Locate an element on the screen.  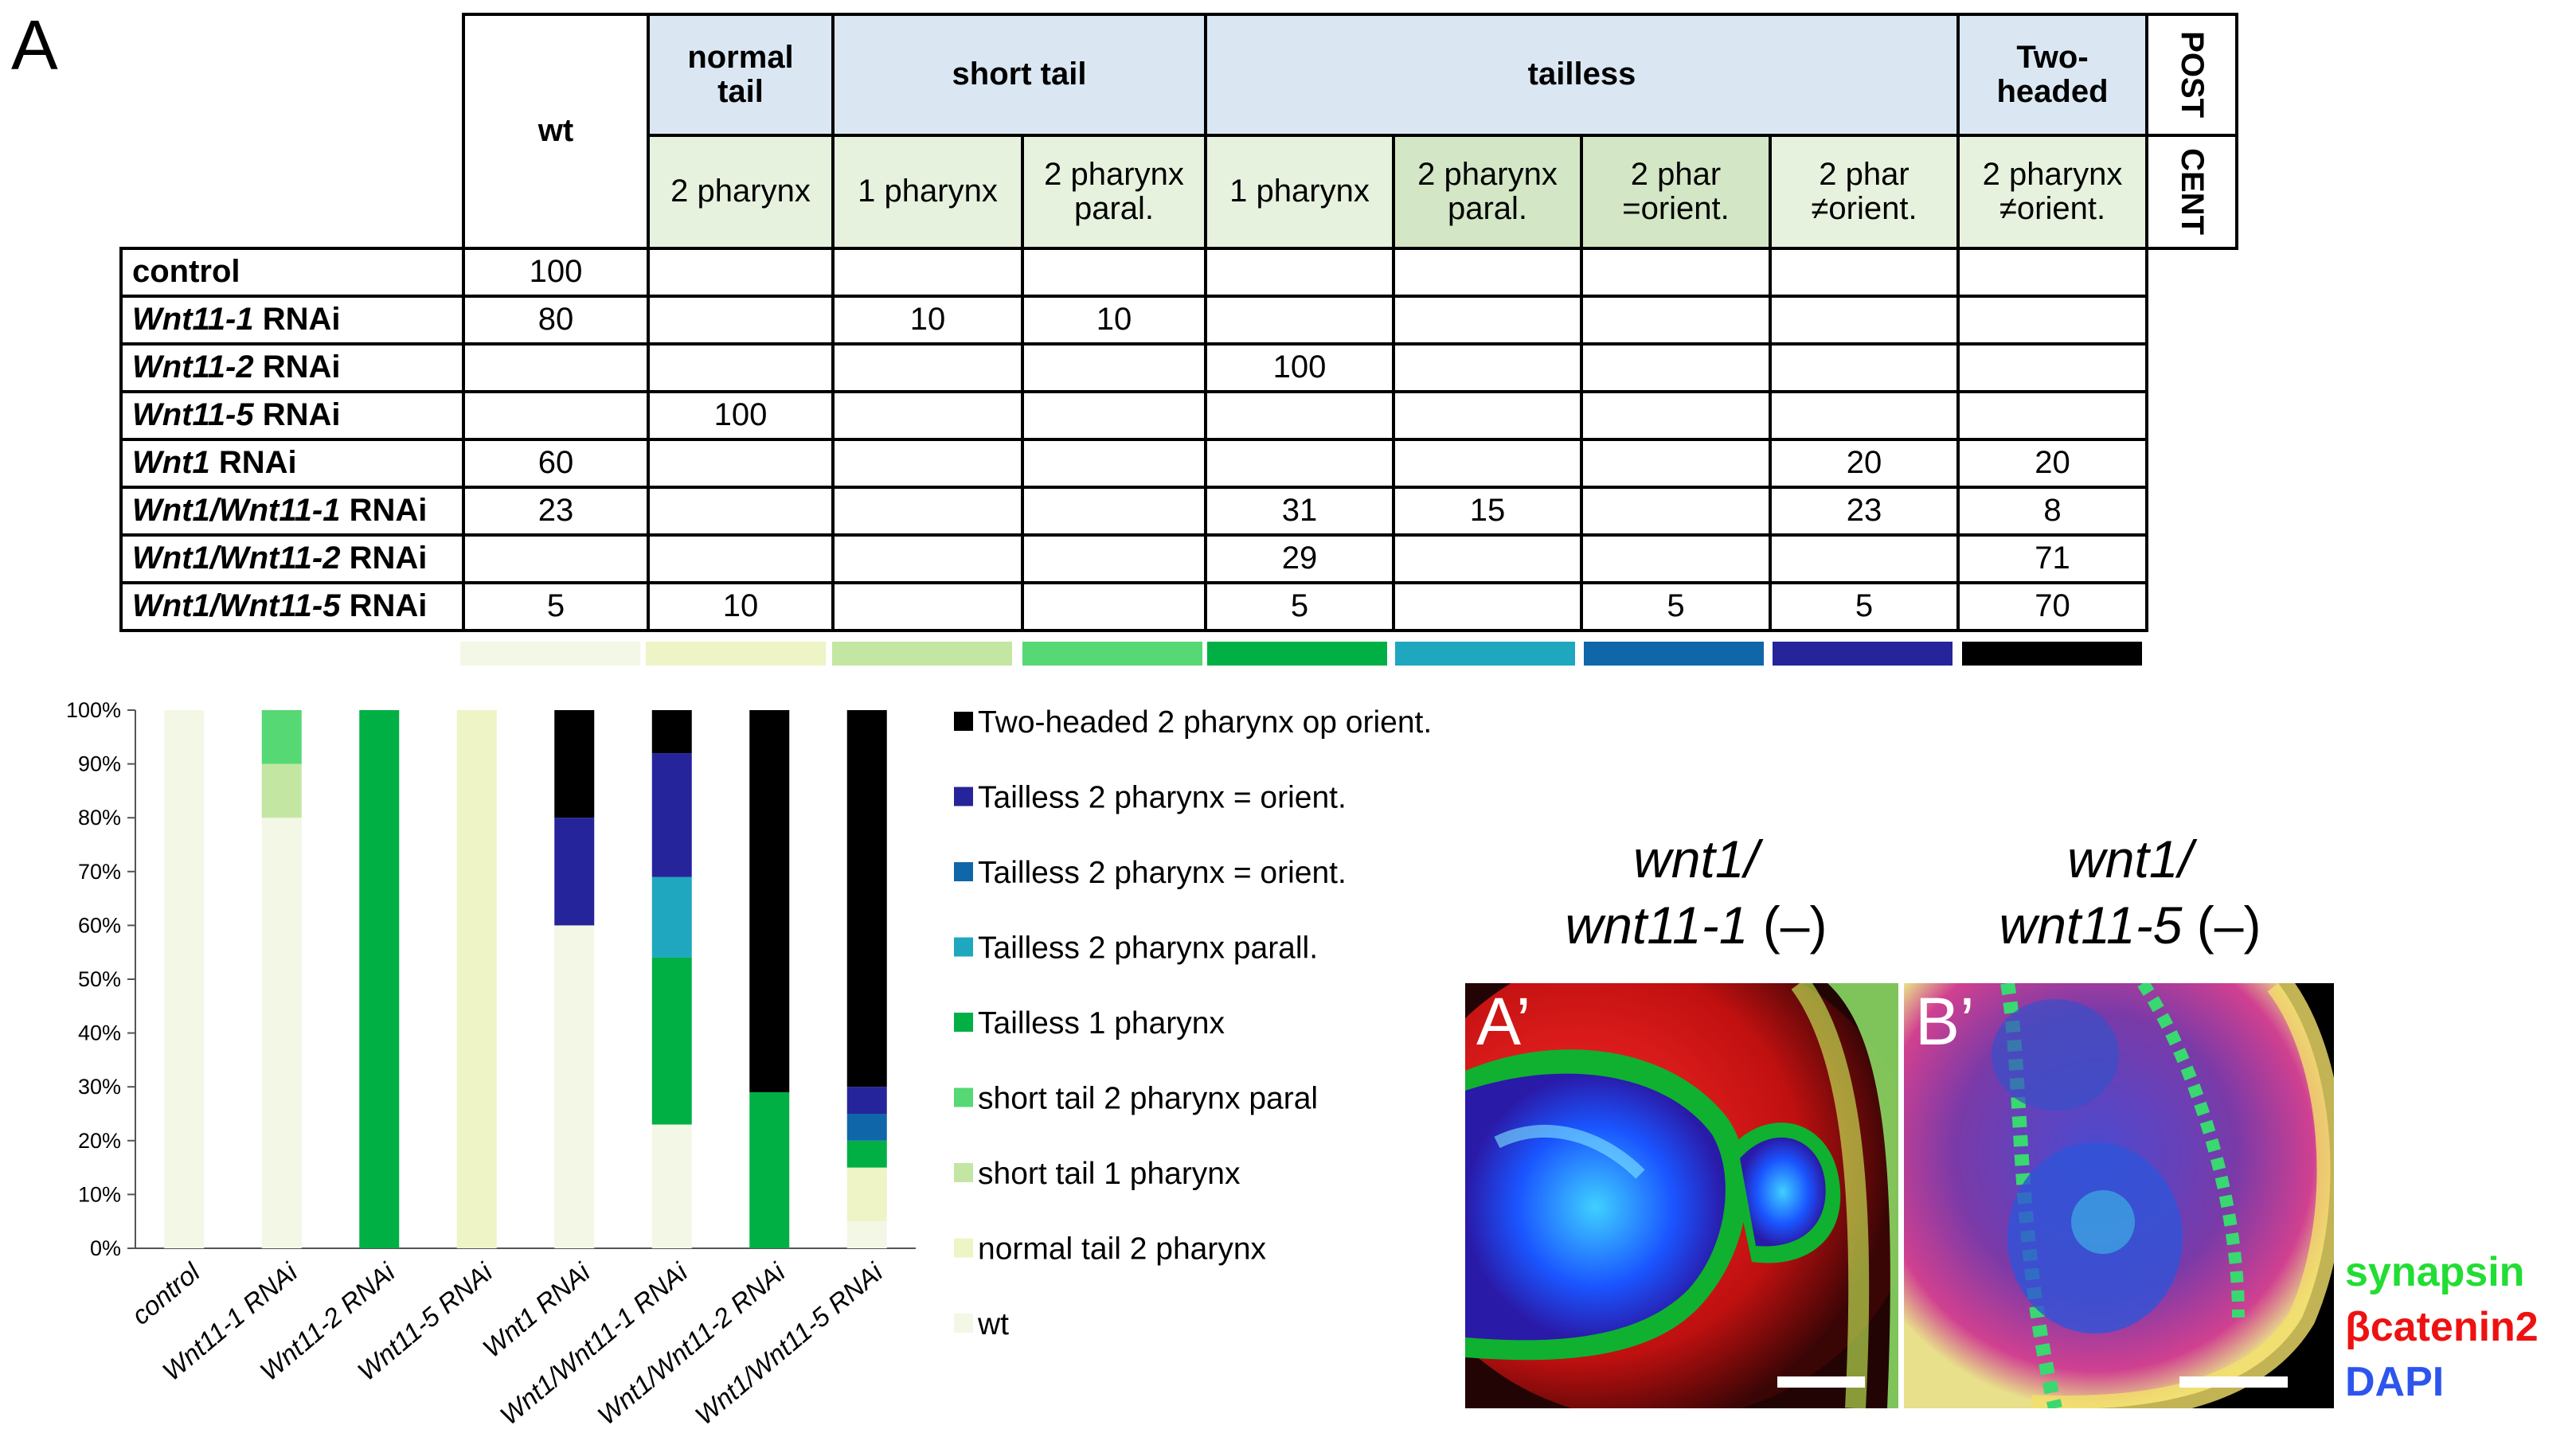
legend-entry: short tail 1 pharynx is located at coordinates (1109, 1174).